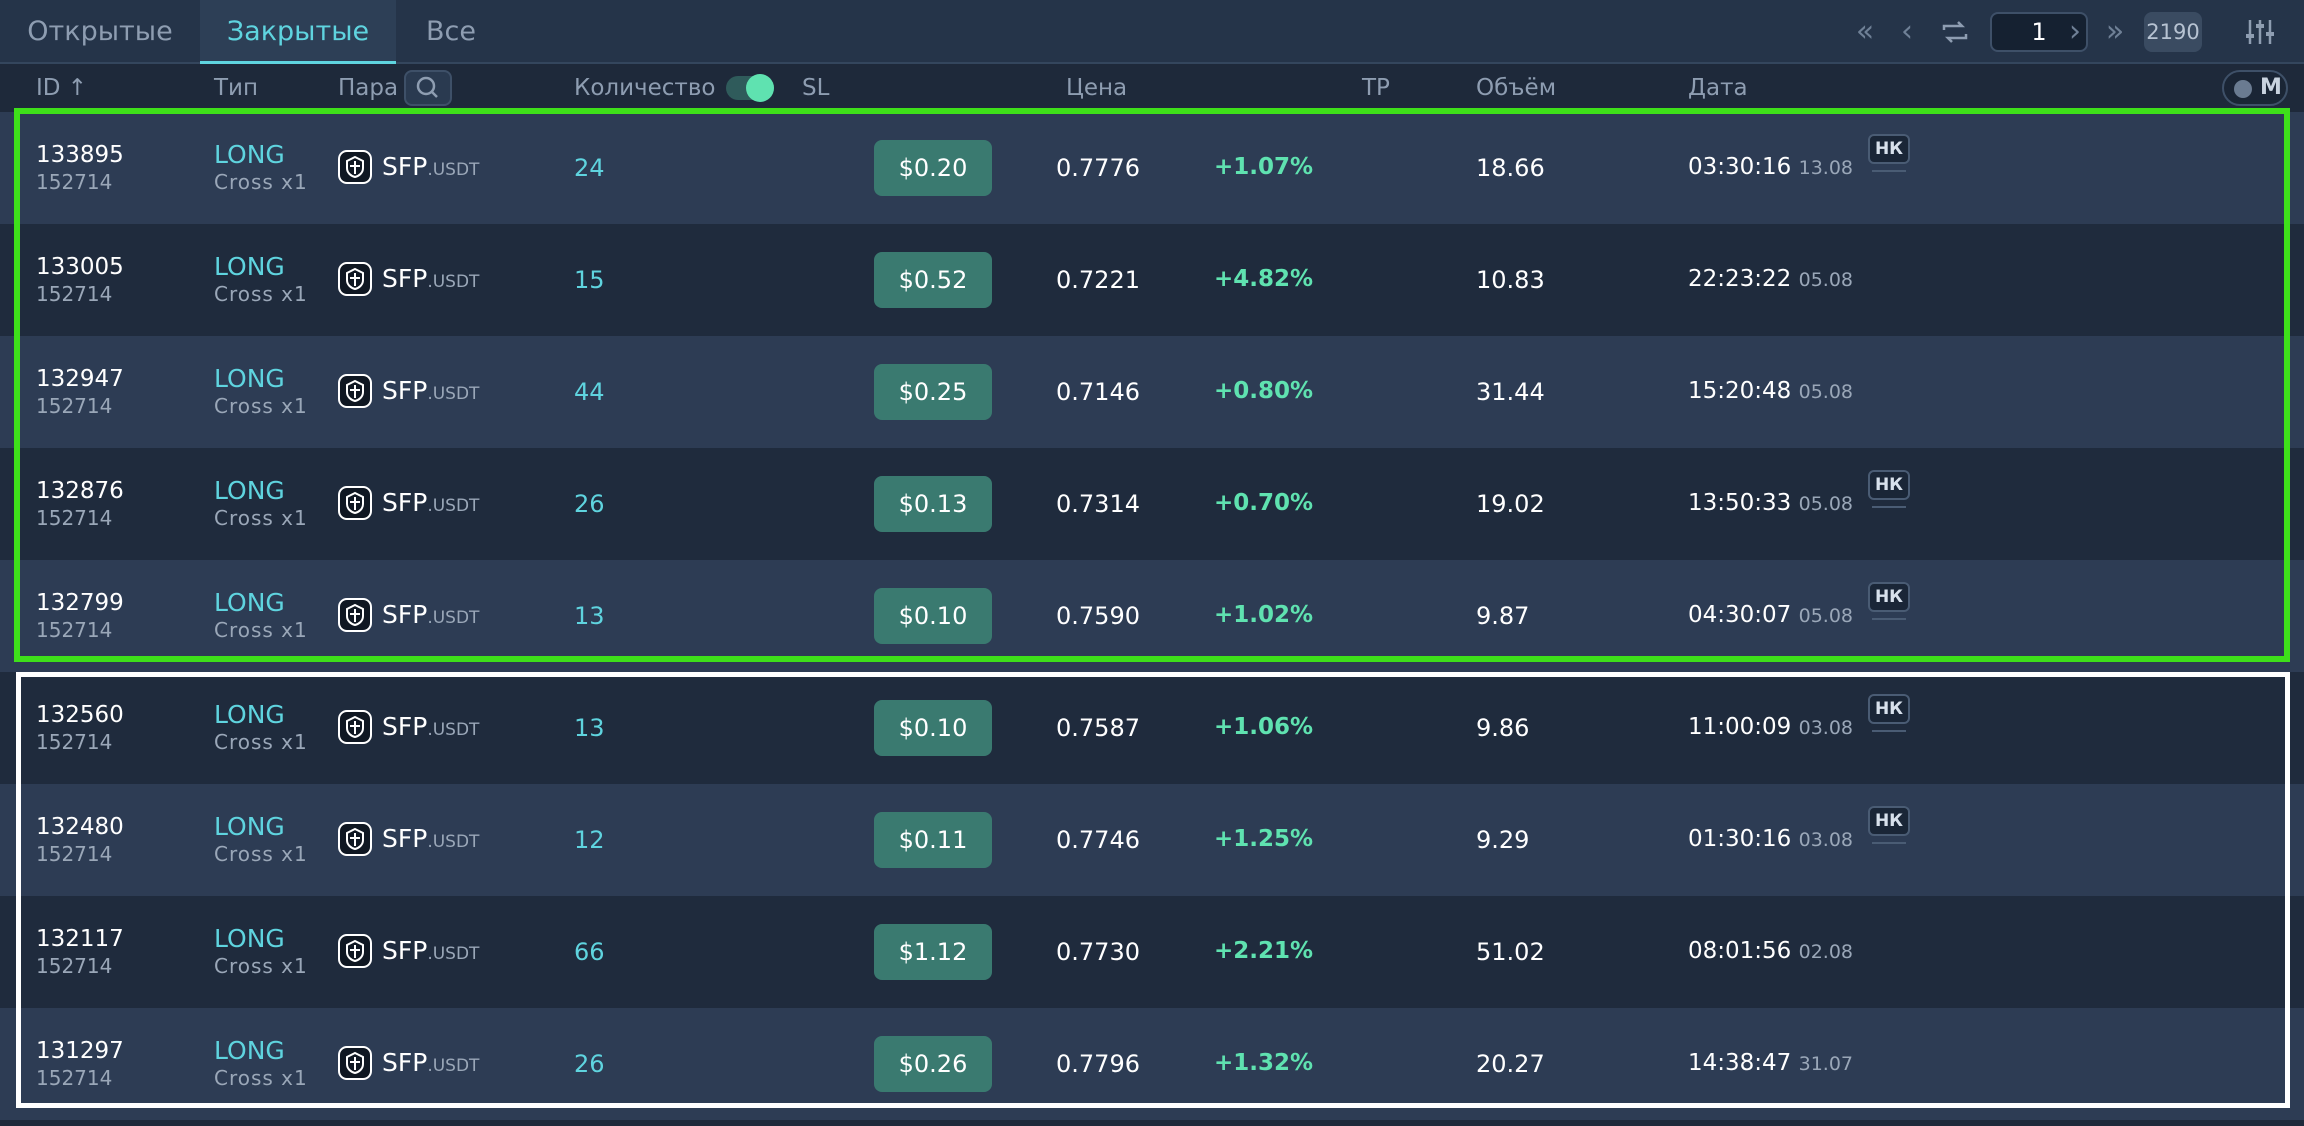  Describe the element at coordinates (2039, 32) in the screenshot. I see `page-number-input: 1` at that location.